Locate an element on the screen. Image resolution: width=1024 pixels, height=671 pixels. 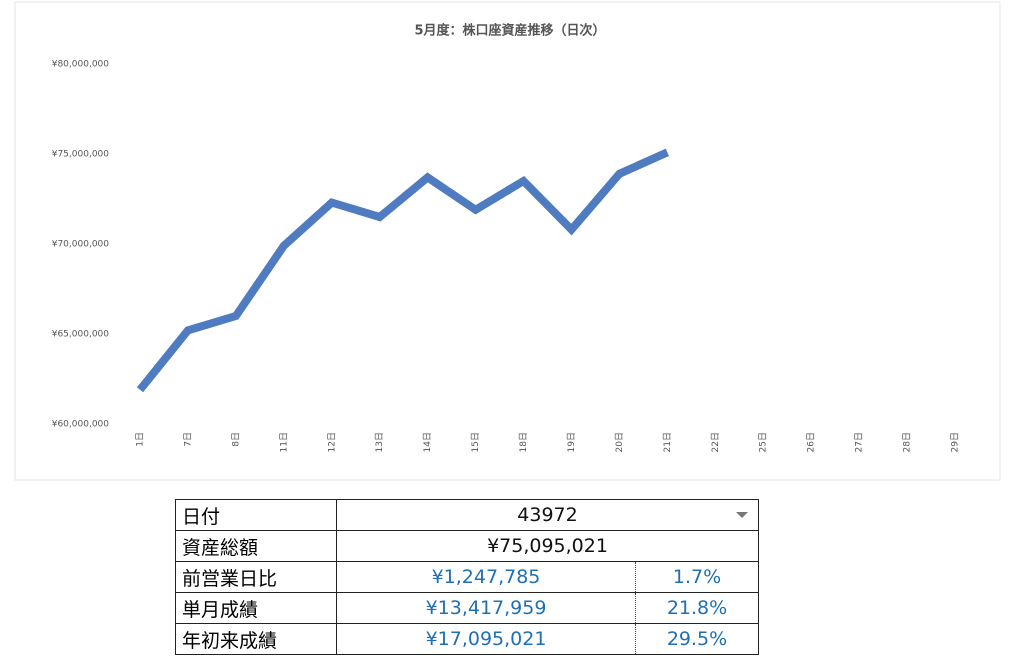
cell-value: 29.5% is located at coordinates (697, 639).